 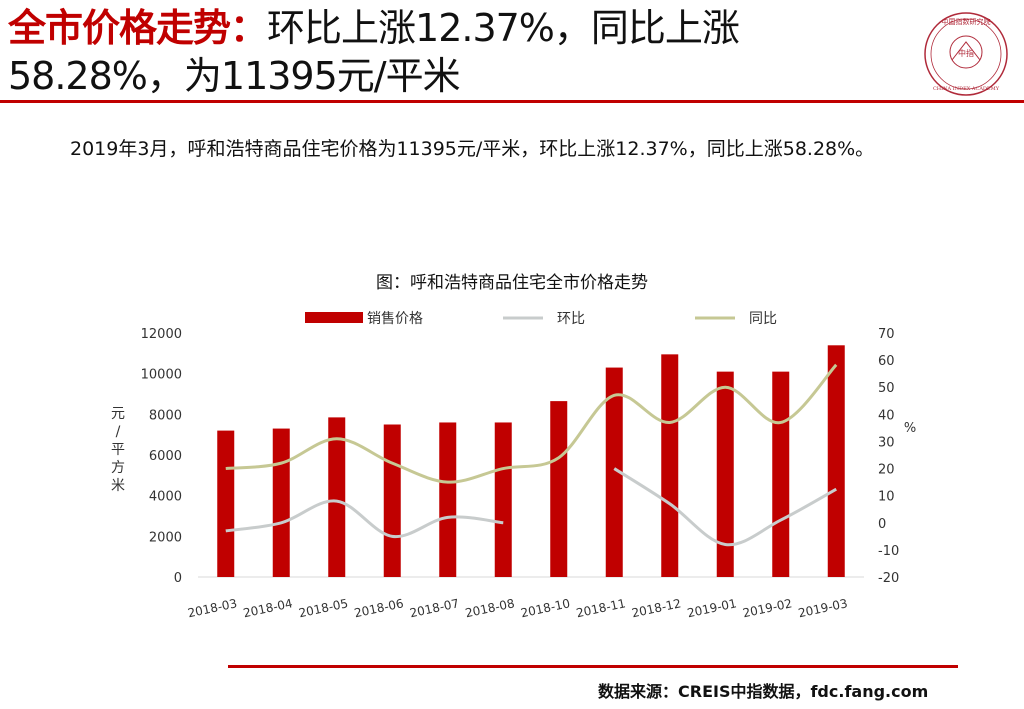 What do you see at coordinates (593, 666) in the screenshot?
I see `footer-divider` at bounding box center [593, 666].